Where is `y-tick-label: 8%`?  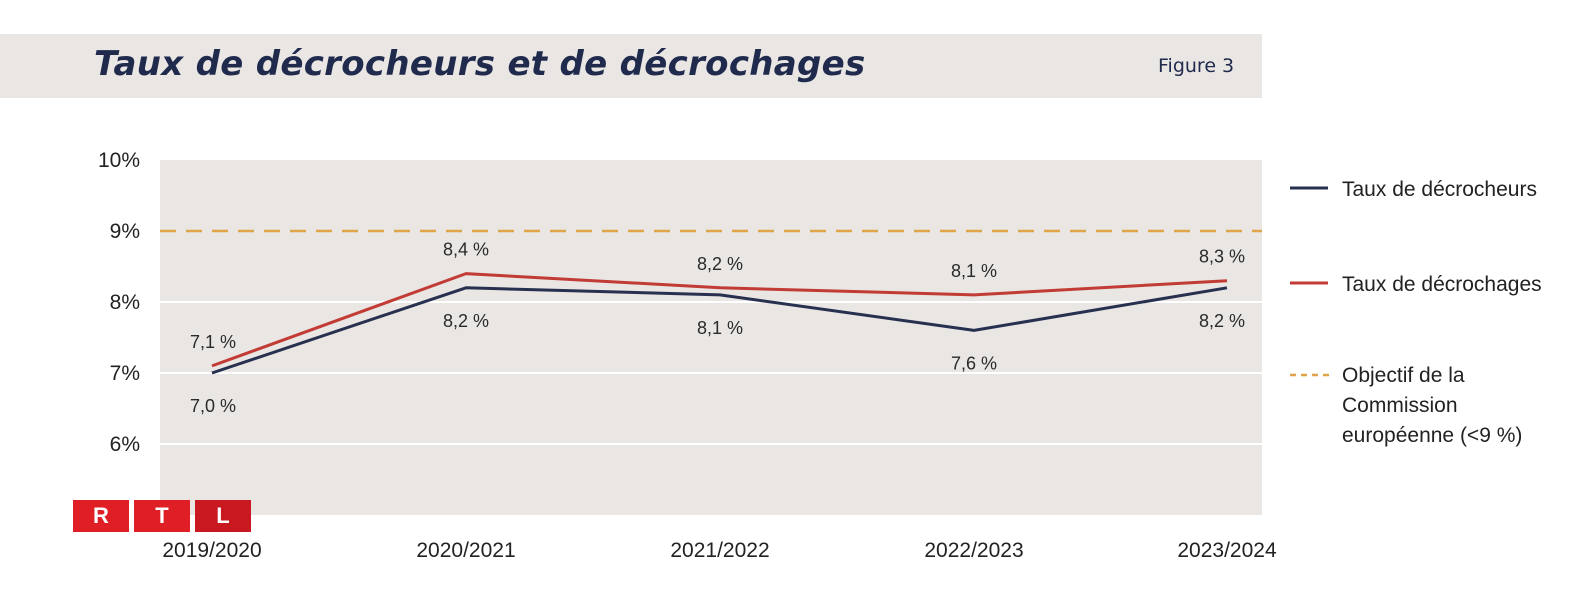
y-tick-label: 8% is located at coordinates (125, 302).